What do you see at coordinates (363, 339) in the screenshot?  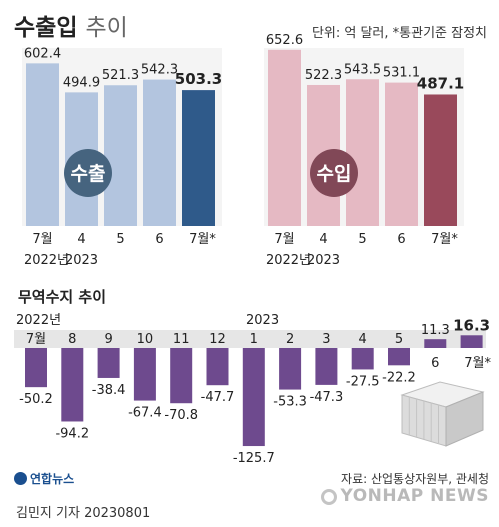 I see `balance-tick-label: 4` at bounding box center [363, 339].